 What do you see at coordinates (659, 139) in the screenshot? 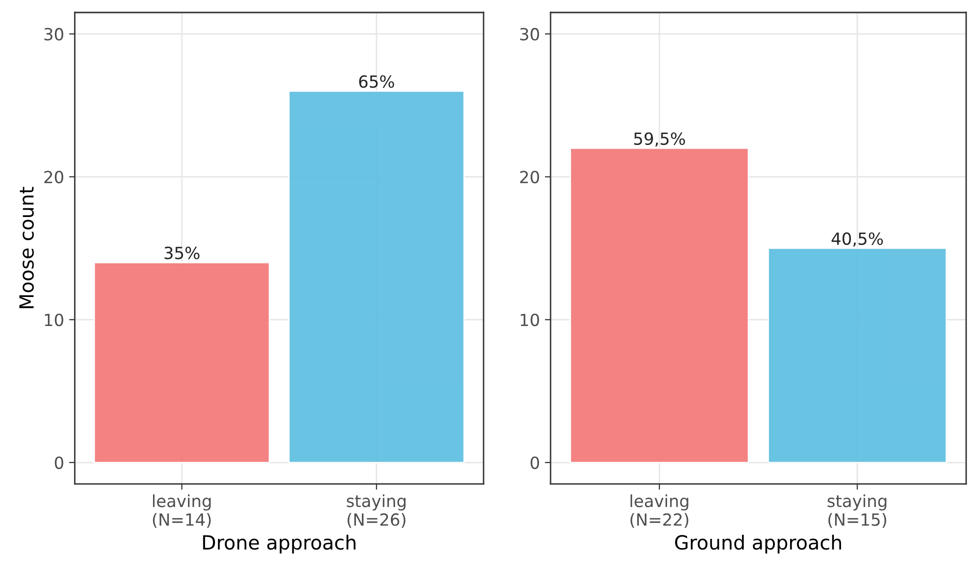
I see `annotation: 59,5%` at bounding box center [659, 139].